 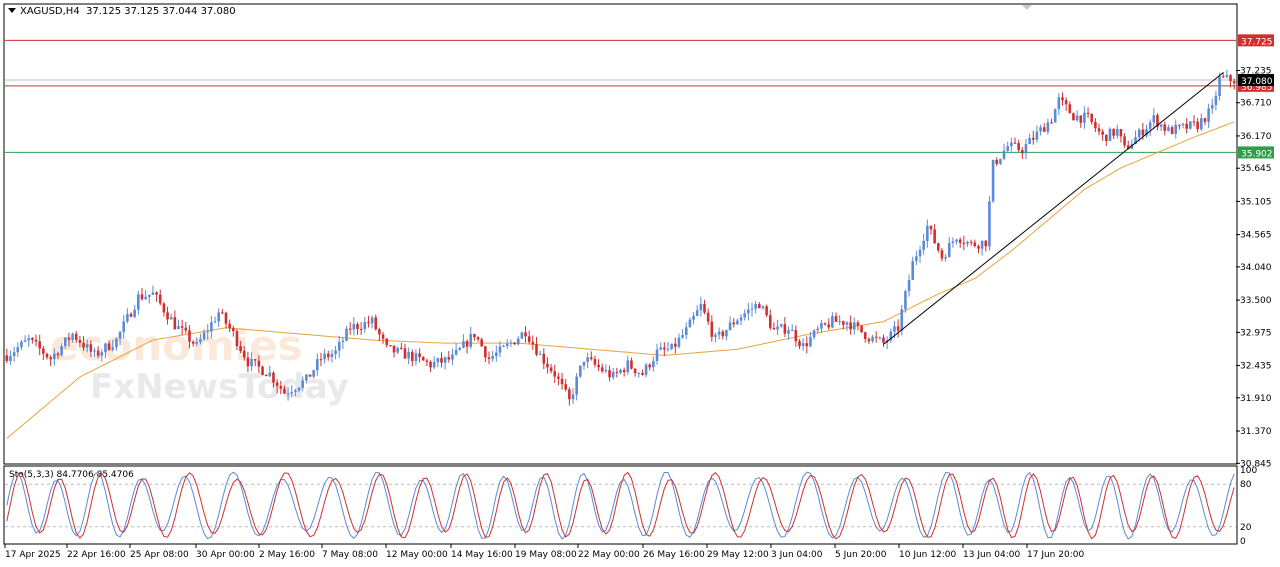 I want to click on stochastic-label: Sto(5,3,3) 84.7706 85.4706, so click(x=71, y=475).